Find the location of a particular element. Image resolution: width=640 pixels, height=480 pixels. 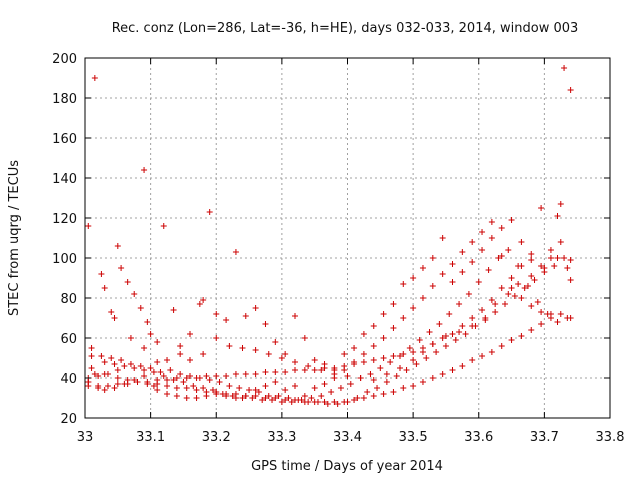

x-tick-label: 33 is located at coordinates (85, 437).